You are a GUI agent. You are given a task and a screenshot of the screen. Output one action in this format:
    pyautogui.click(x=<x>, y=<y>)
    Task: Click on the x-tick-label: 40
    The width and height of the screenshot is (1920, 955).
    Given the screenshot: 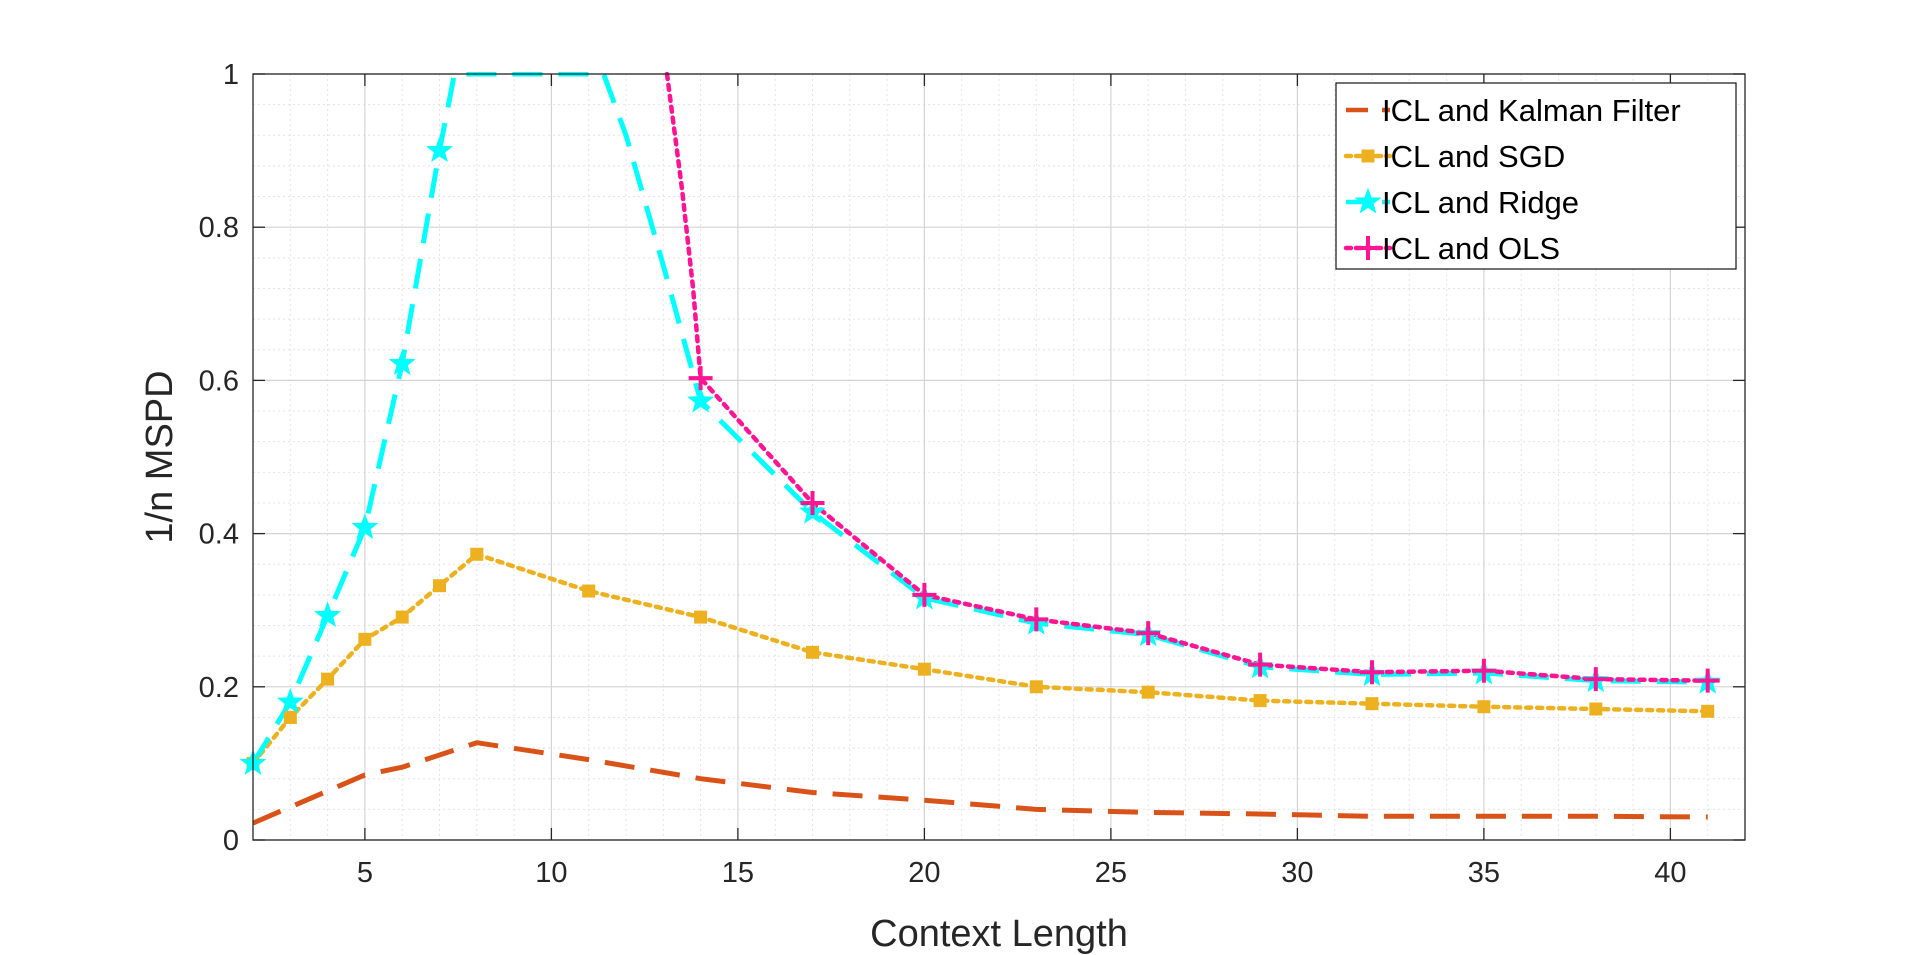 What is the action you would take?
    pyautogui.click(x=1670, y=873)
    